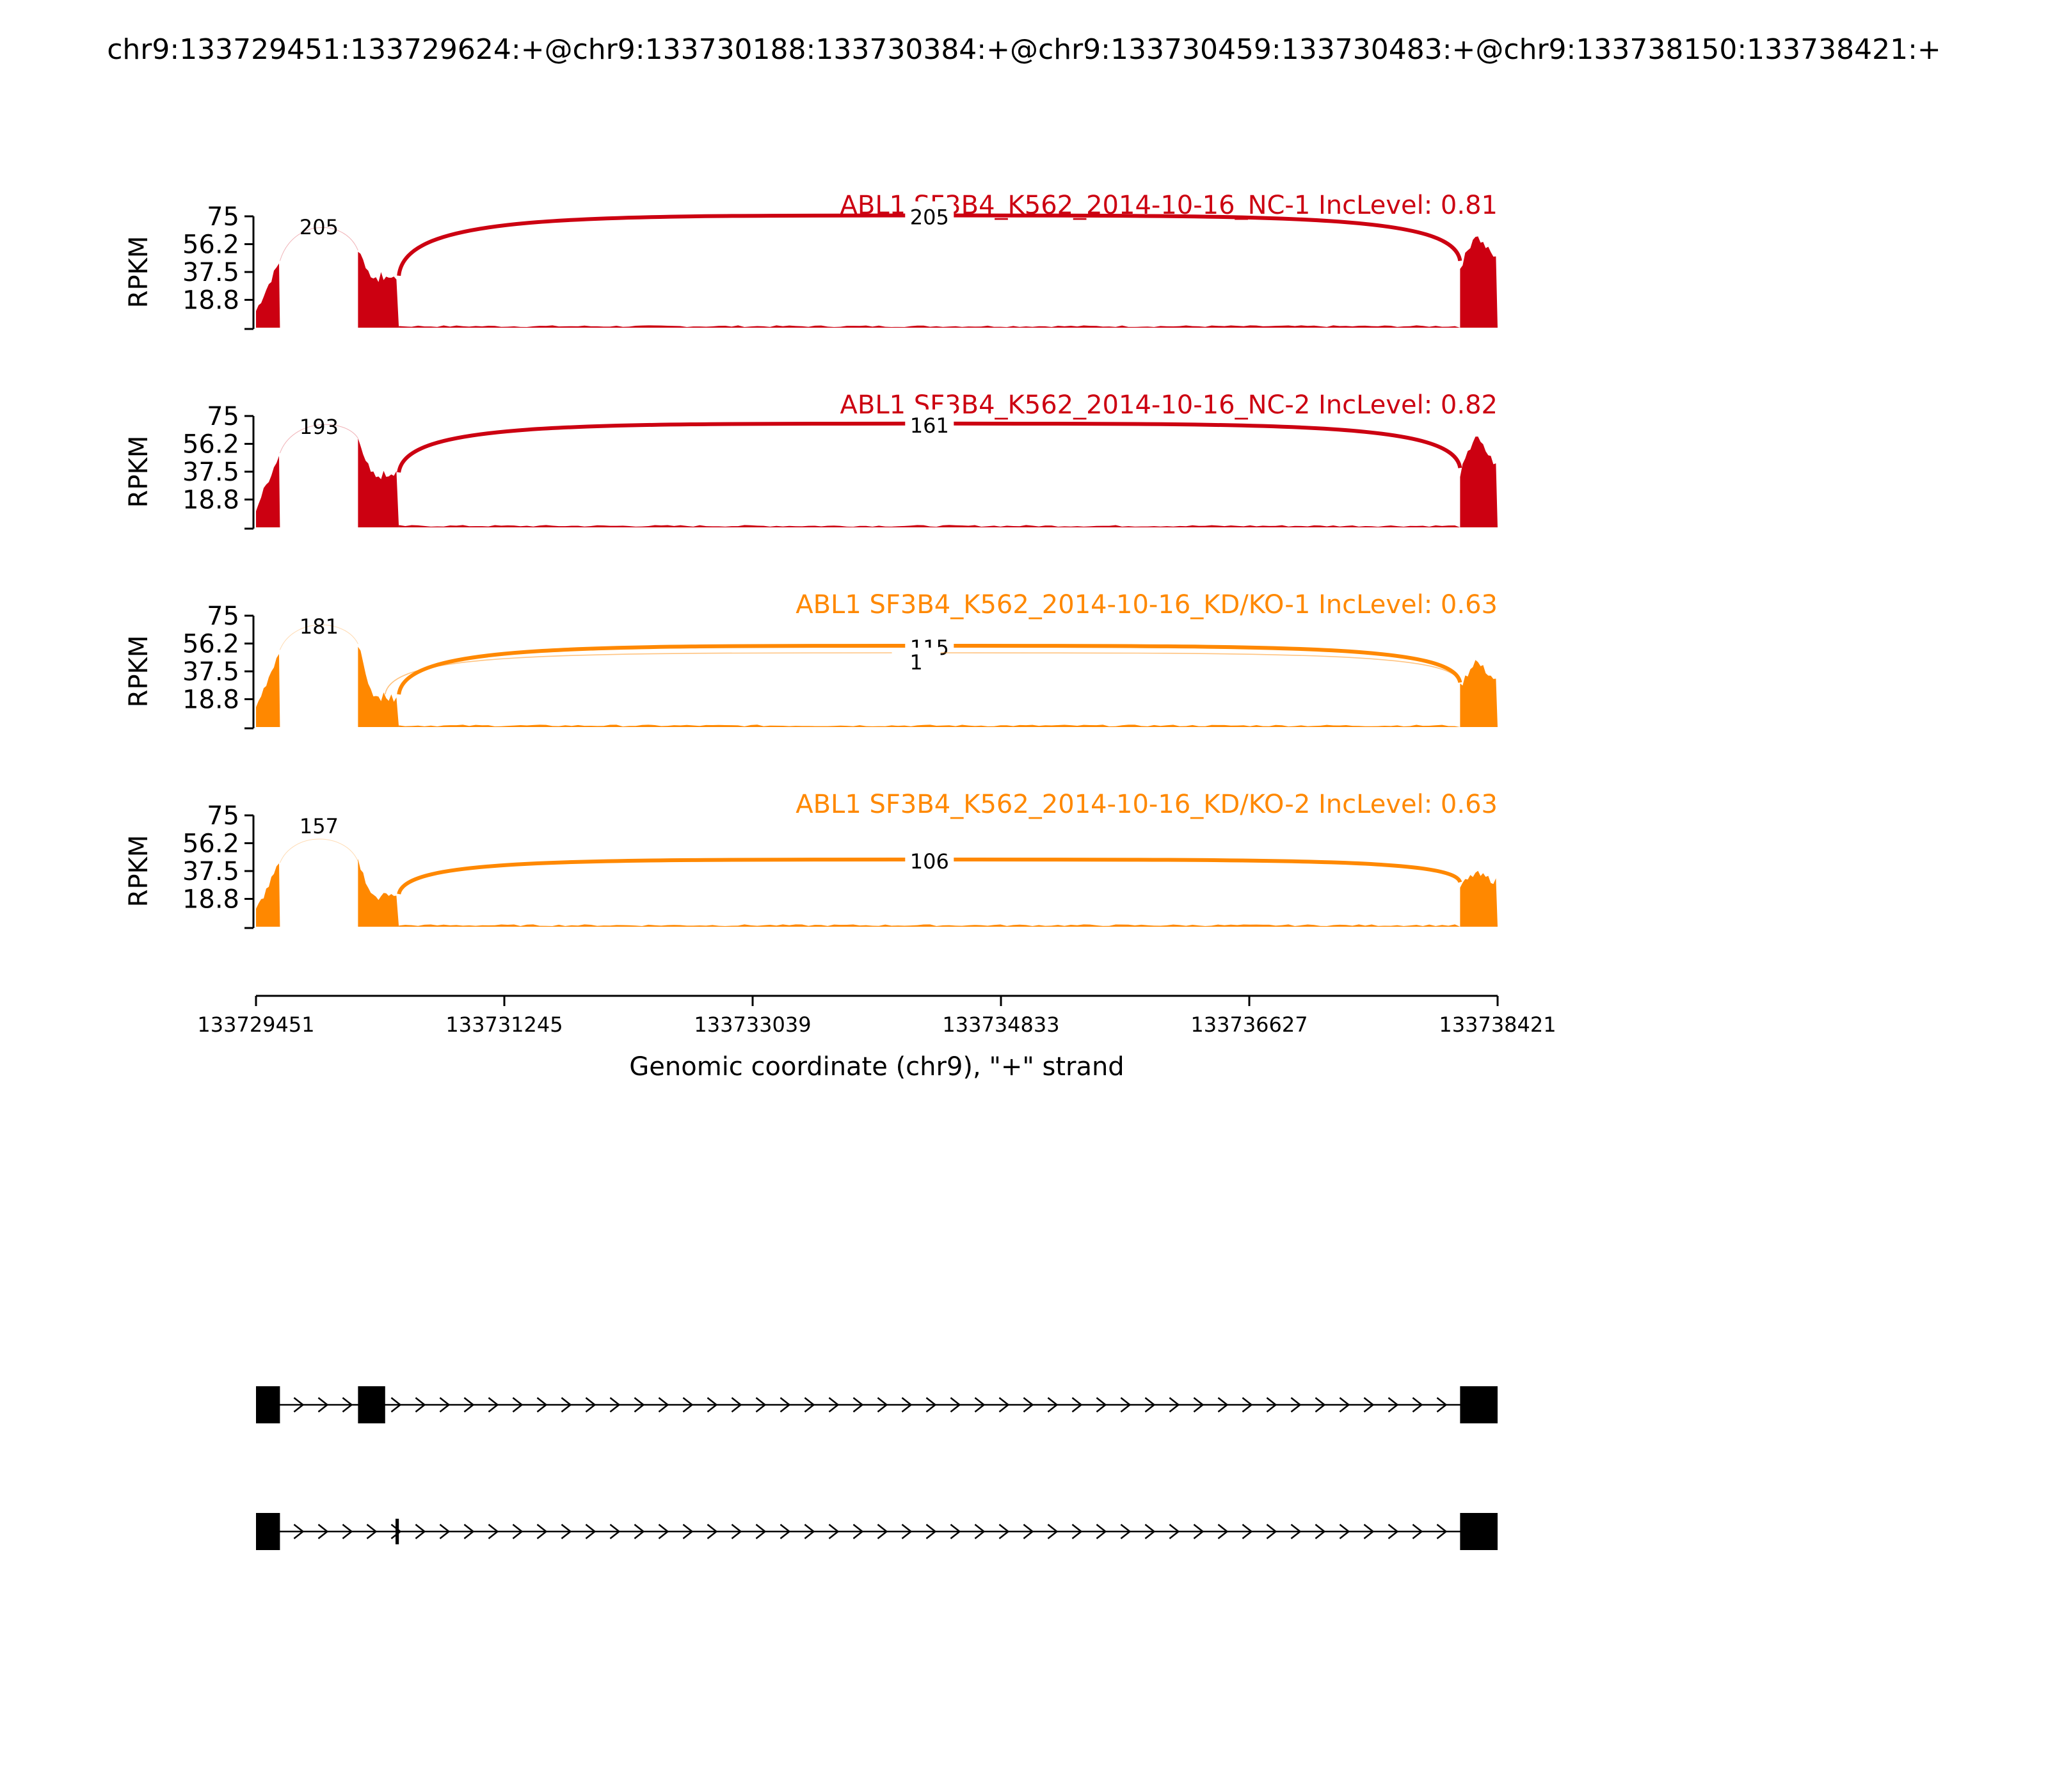 This screenshot has width=2048, height=1792. Describe the element at coordinates (319, 427) in the screenshot. I see `junction-count: 193` at that location.